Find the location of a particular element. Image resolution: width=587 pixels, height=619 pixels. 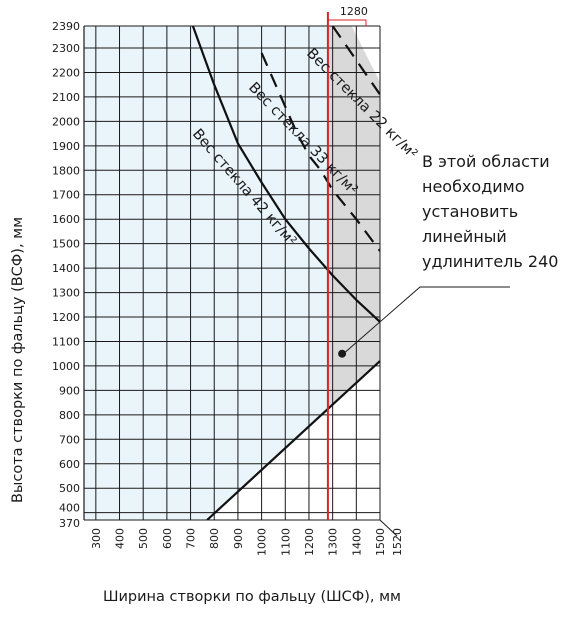

annotation-line-4: линейный is located at coordinates (464, 236).